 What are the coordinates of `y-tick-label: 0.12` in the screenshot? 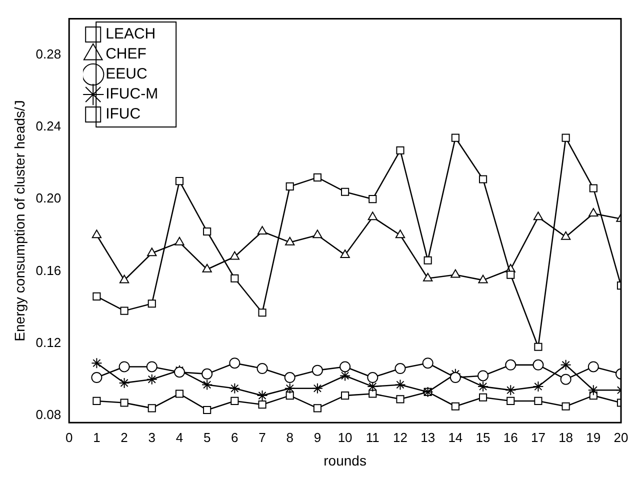 It's located at (49, 342).